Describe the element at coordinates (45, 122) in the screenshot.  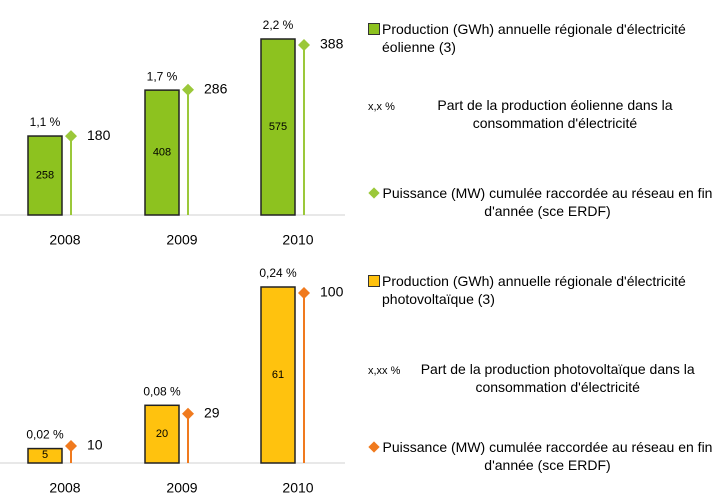
I see `share-label: 1,1 %` at that location.